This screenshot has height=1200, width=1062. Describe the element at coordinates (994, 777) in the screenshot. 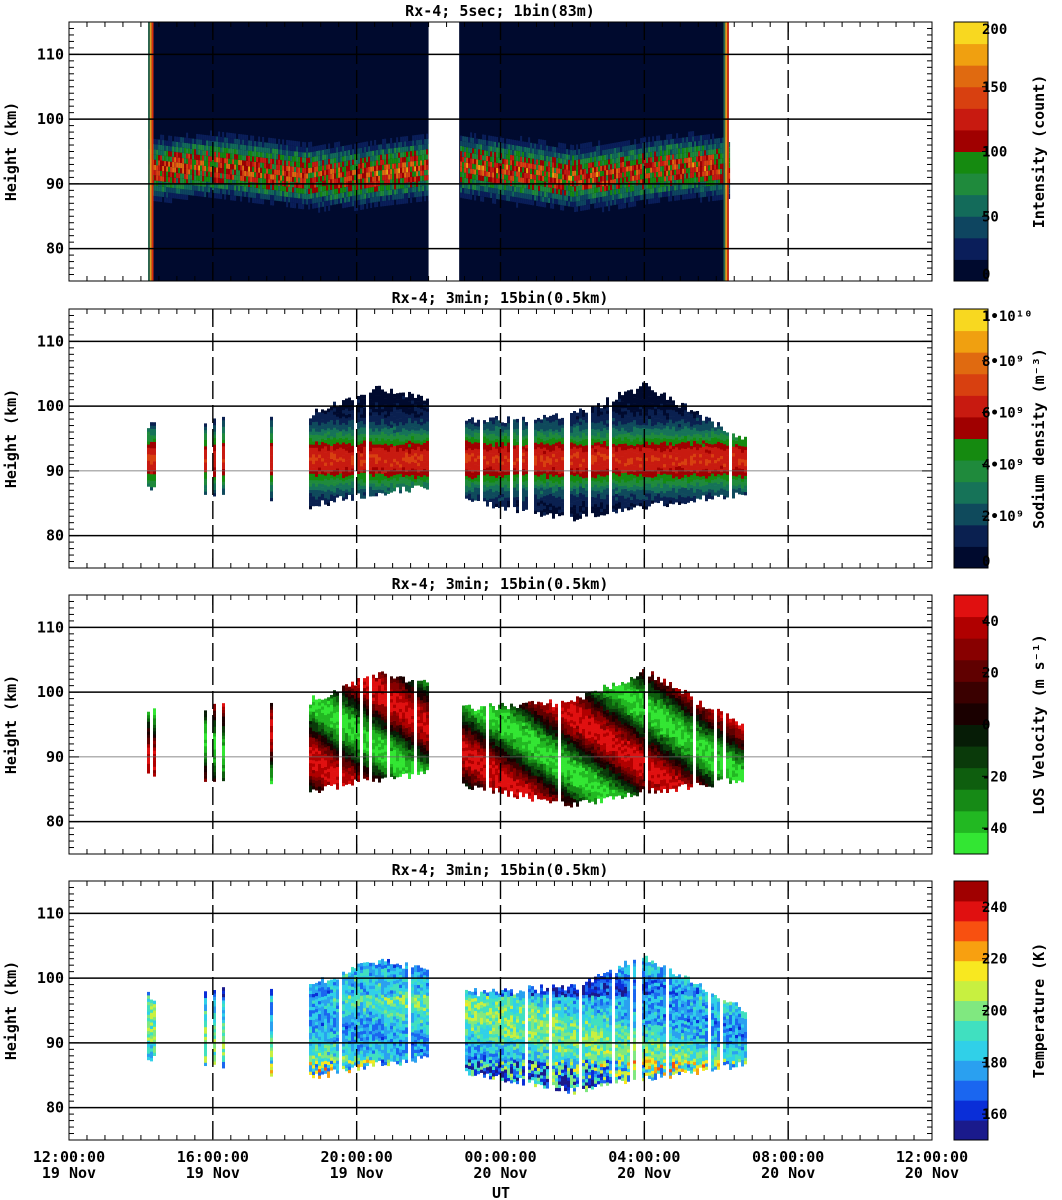

I see `colorbar-tick-label: -20` at that location.